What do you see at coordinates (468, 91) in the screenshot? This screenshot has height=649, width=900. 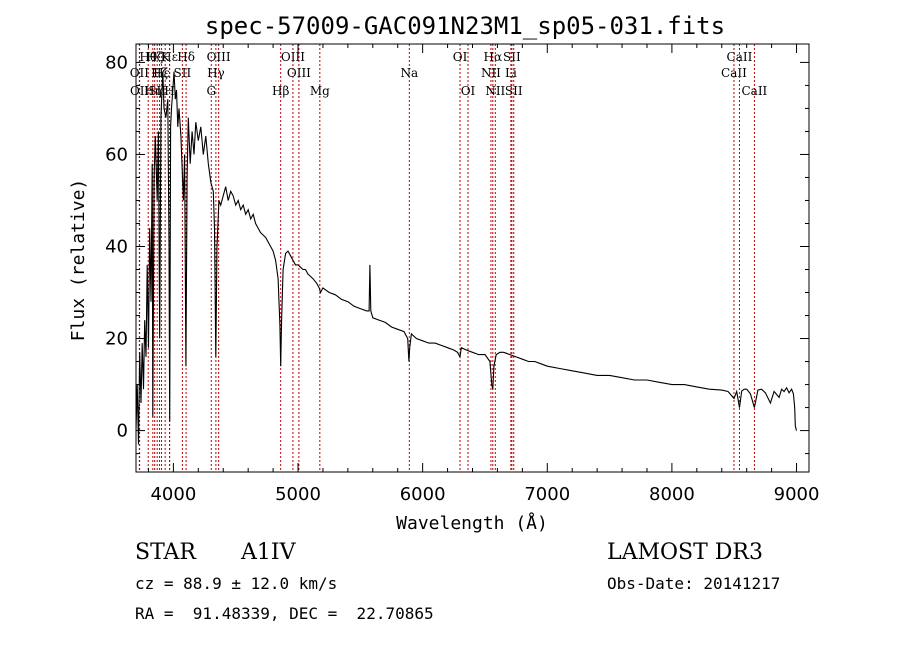 I see `spectral-line-label-25: OI` at bounding box center [468, 91].